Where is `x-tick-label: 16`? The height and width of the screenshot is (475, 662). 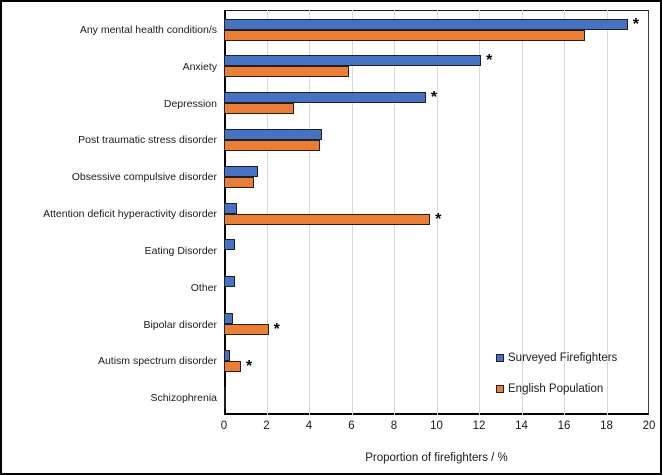
x-tick-label: 16 is located at coordinates (564, 426).